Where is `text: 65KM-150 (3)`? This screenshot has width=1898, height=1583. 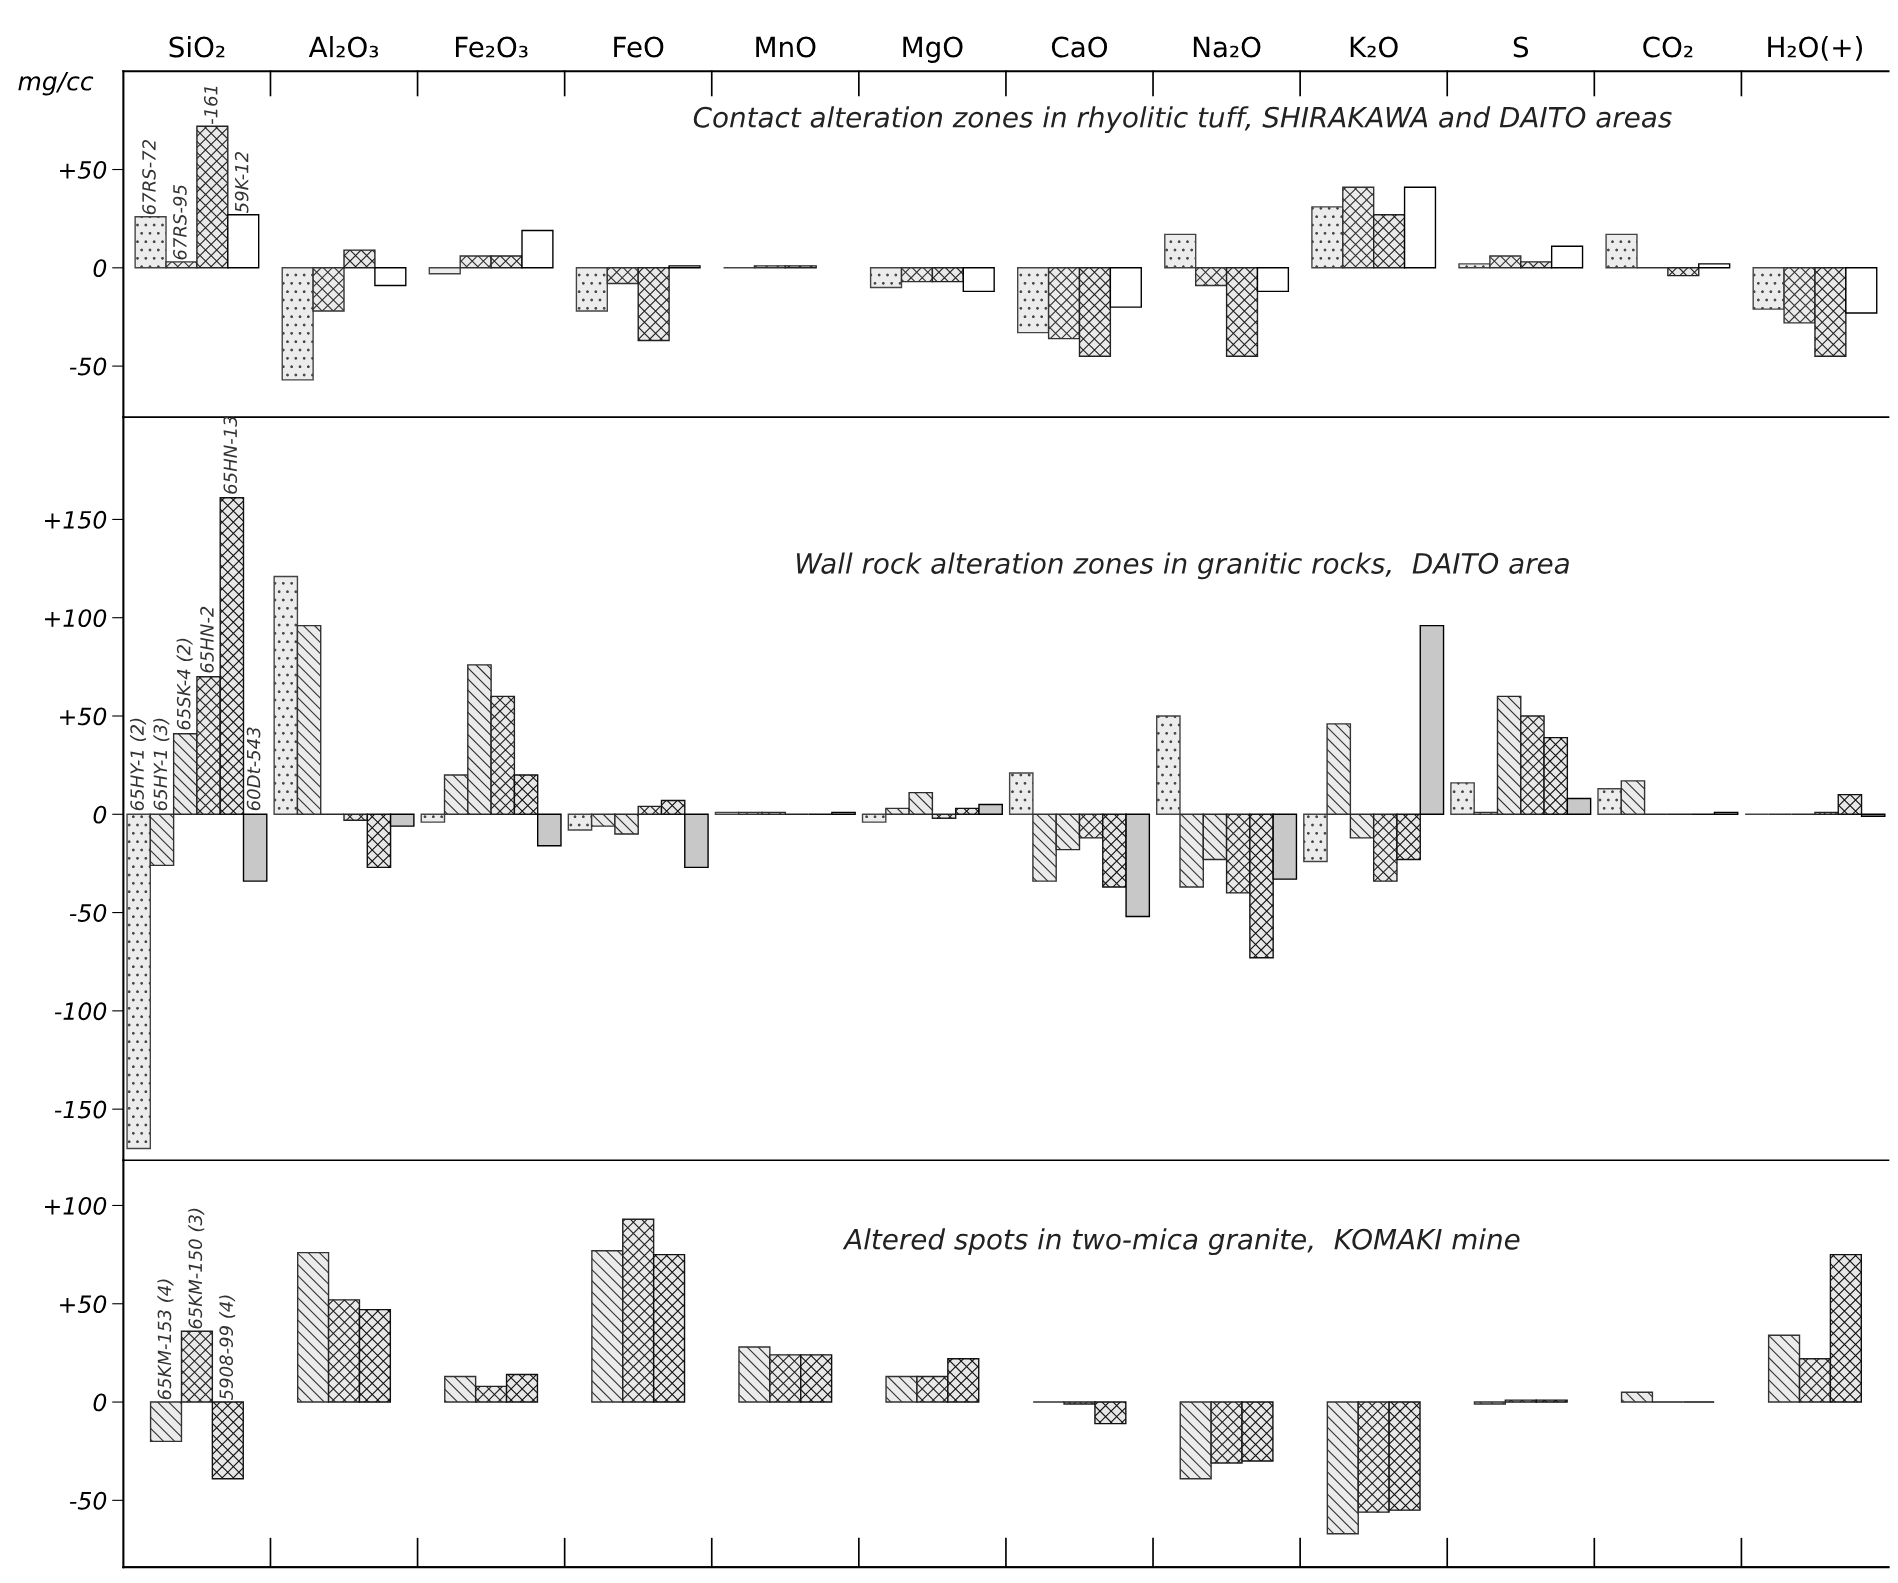
text: 65KM-150 (3) is located at coordinates (196, 1268).